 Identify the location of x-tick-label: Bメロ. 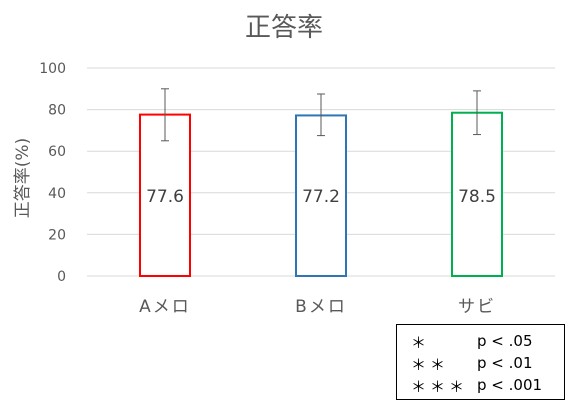
(321, 307).